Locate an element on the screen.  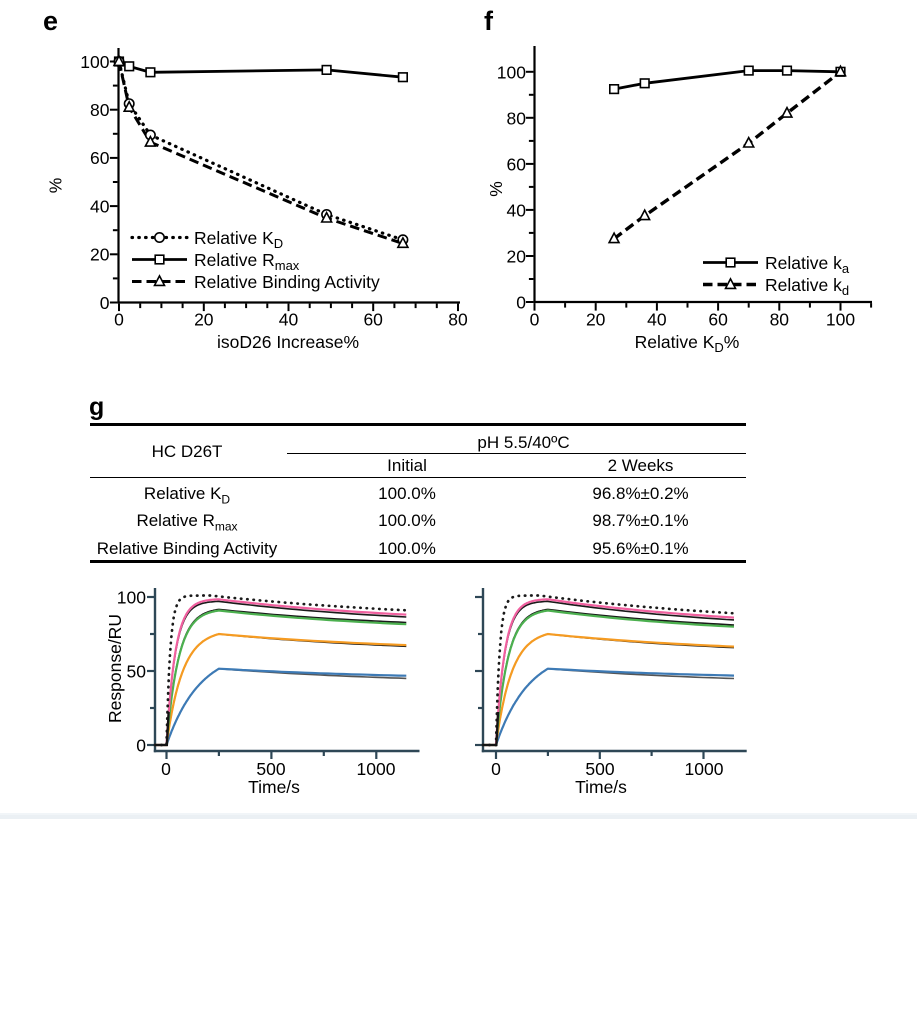
svg-text: e is located at coordinates (50, 21).